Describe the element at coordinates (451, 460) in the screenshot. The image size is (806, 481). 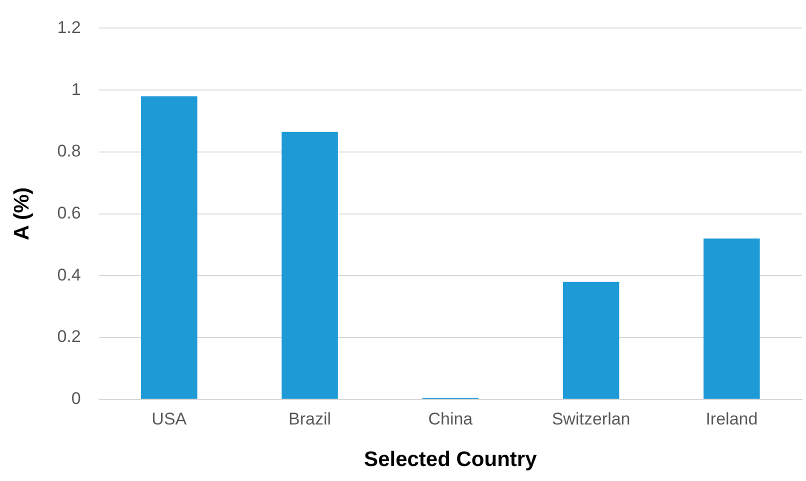
I see `x-axis-title: Selected Country` at that location.